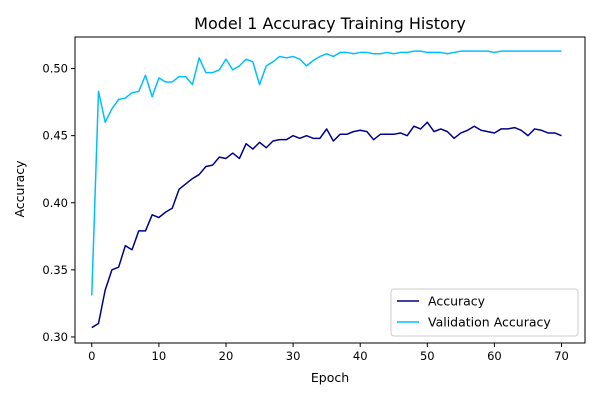  I want to click on x-tick-label: 60, so click(494, 356).